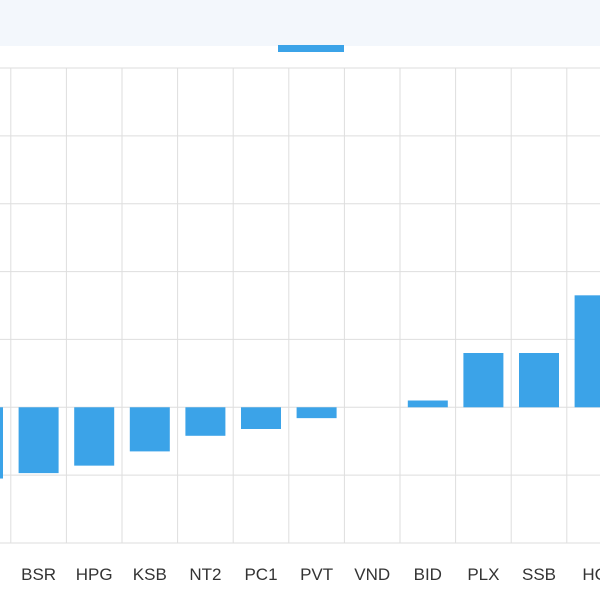  I want to click on x-tick-label-nt2: NT2, so click(205, 574).